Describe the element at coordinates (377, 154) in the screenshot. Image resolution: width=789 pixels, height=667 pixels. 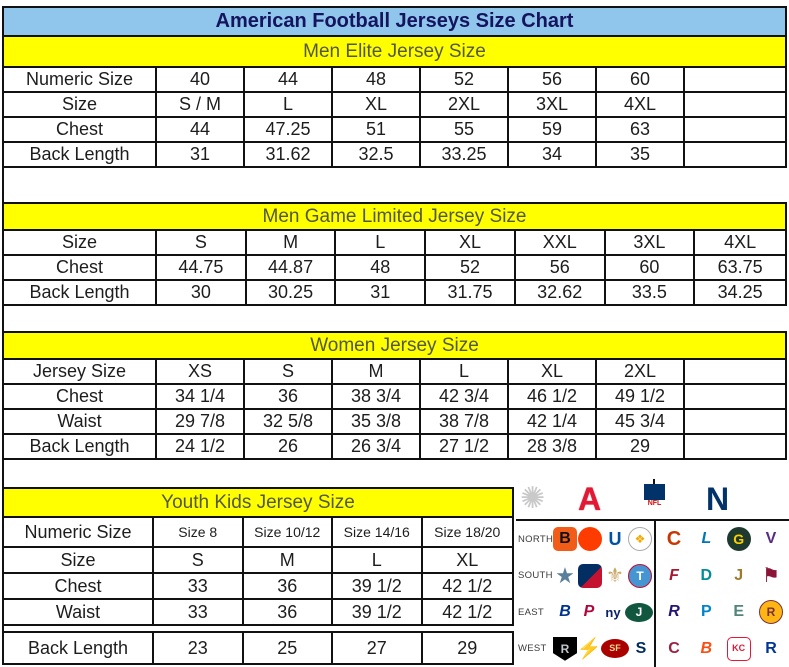
I see `size-cell: 32.5` at that location.